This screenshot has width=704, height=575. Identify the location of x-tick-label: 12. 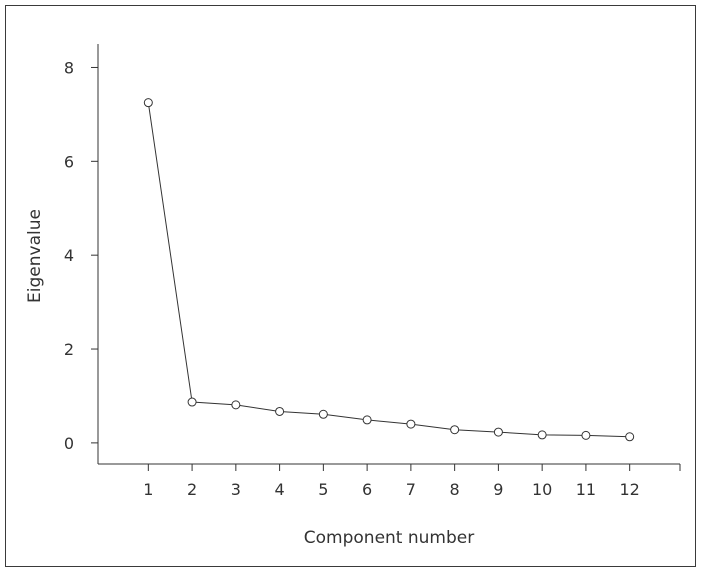
(629, 489).